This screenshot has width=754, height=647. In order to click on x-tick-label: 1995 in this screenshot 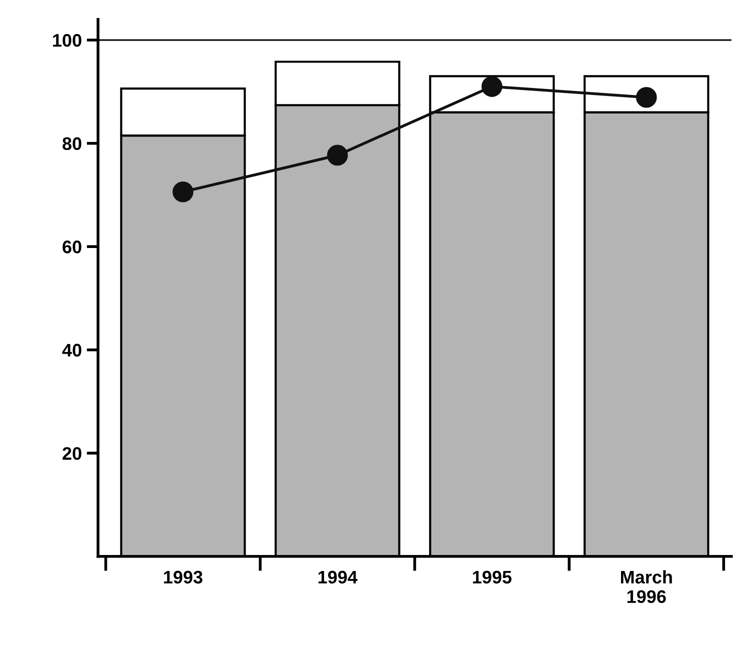, I will do `click(492, 577)`.